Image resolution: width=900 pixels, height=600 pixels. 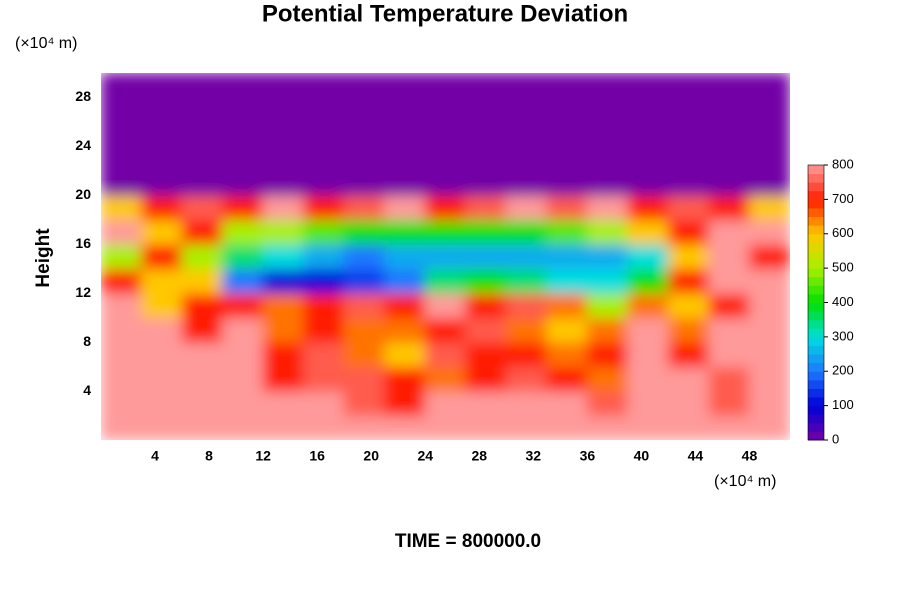 What do you see at coordinates (87, 341) in the screenshot?
I see `y-tick-label: 8` at bounding box center [87, 341].